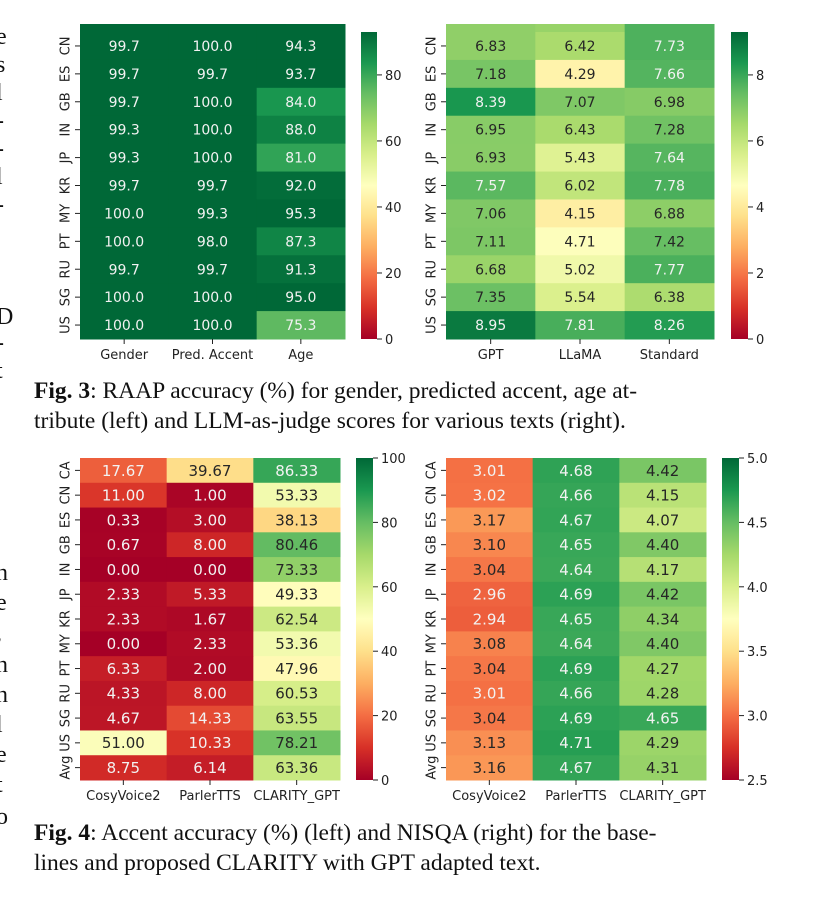  I want to click on cell-value-label: 1.67, so click(209, 619).